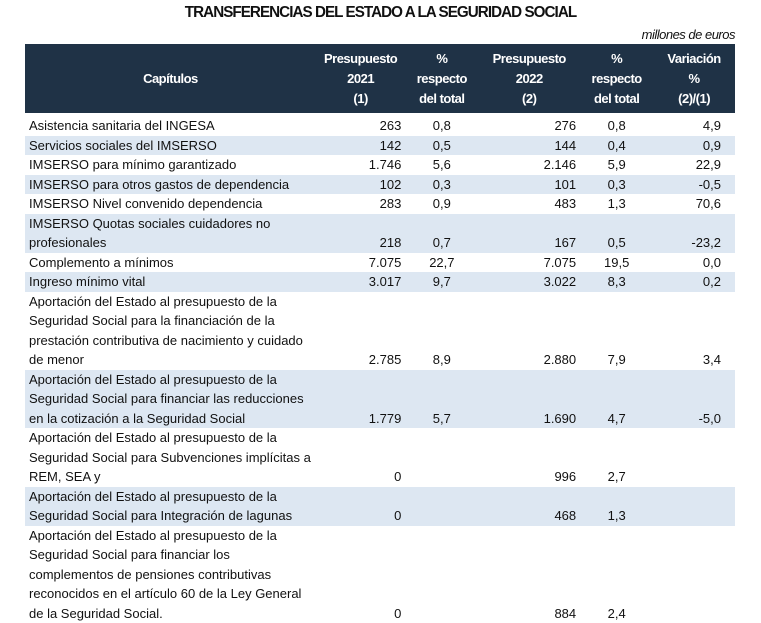 The image size is (761, 623). I want to click on cell-p2021: 7.075, so click(360, 263).